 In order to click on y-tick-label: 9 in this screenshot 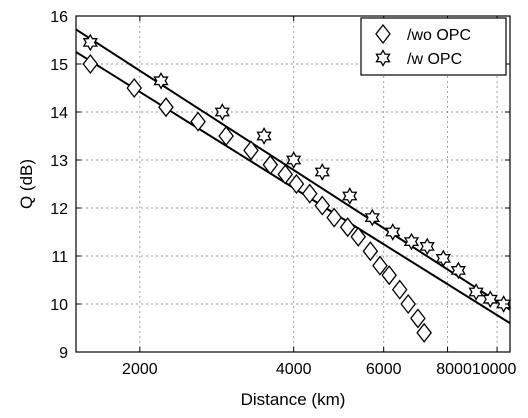, I will do `click(63, 353)`.